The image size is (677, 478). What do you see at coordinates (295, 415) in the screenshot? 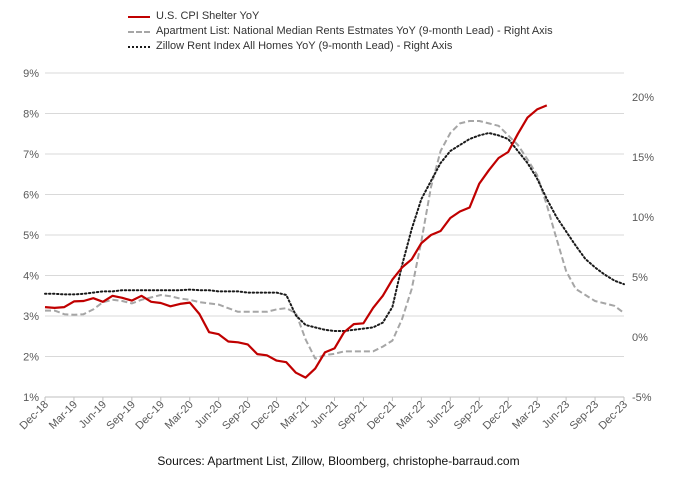
I see `x-tick-label: Mar-21` at bounding box center [295, 415].